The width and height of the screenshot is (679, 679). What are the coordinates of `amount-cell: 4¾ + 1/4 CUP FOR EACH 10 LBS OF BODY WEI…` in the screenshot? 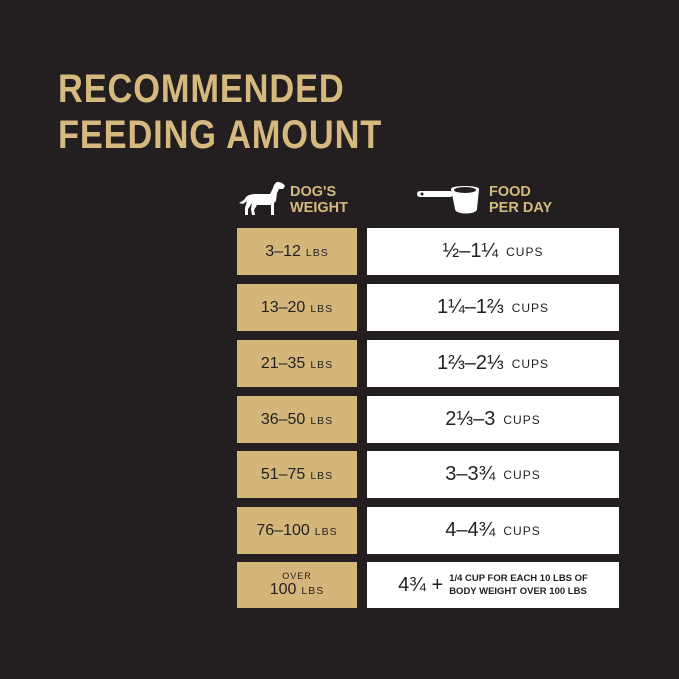 It's located at (493, 585).